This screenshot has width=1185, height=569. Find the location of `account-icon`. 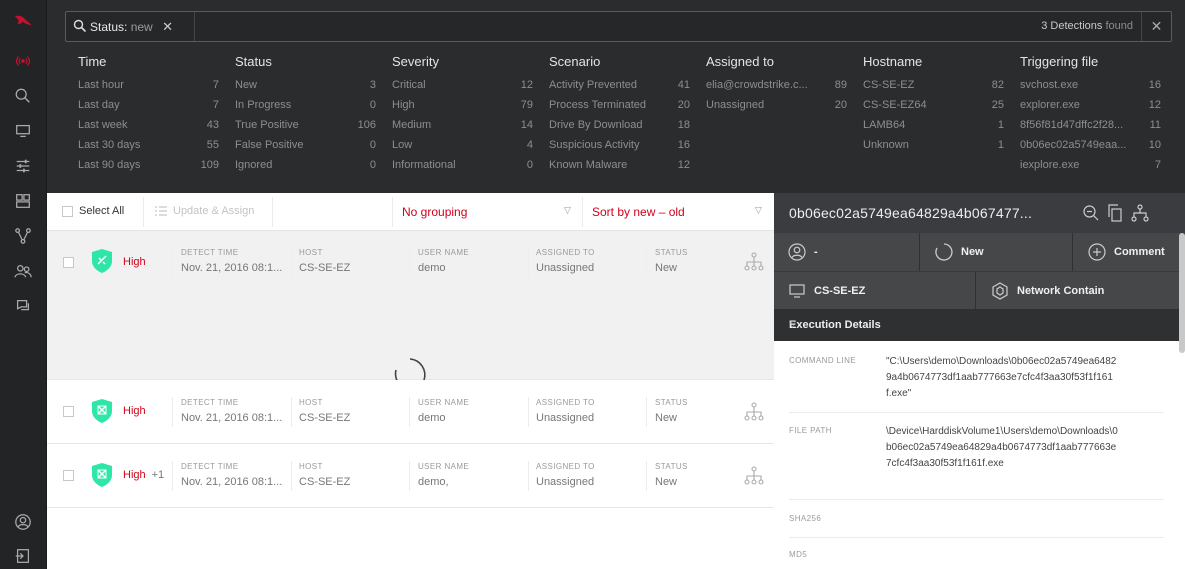

account-icon is located at coordinates (23, 522).